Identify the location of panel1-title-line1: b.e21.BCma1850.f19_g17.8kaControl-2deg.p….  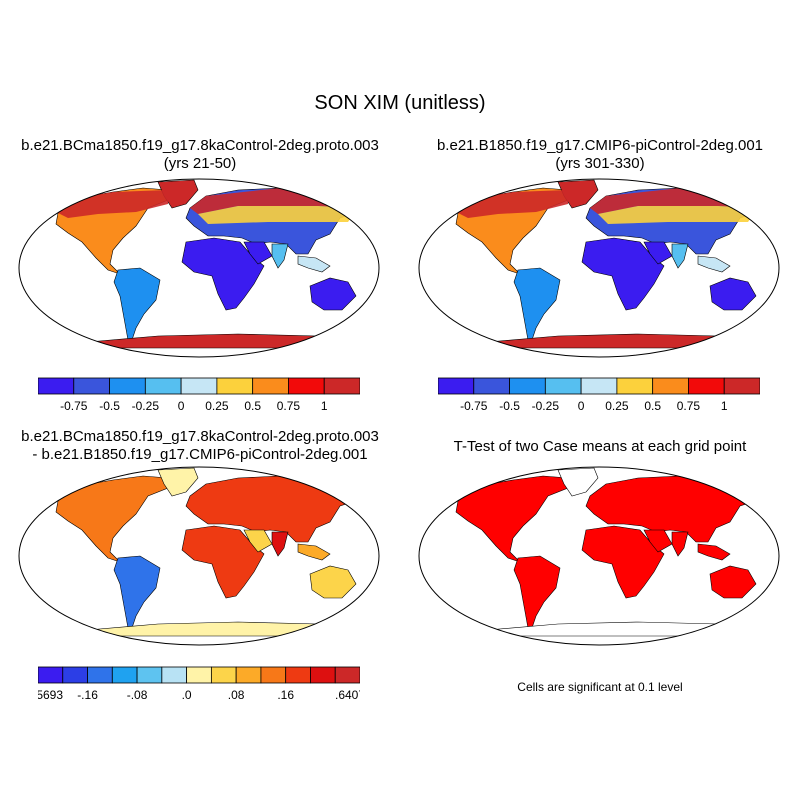
(200, 145).